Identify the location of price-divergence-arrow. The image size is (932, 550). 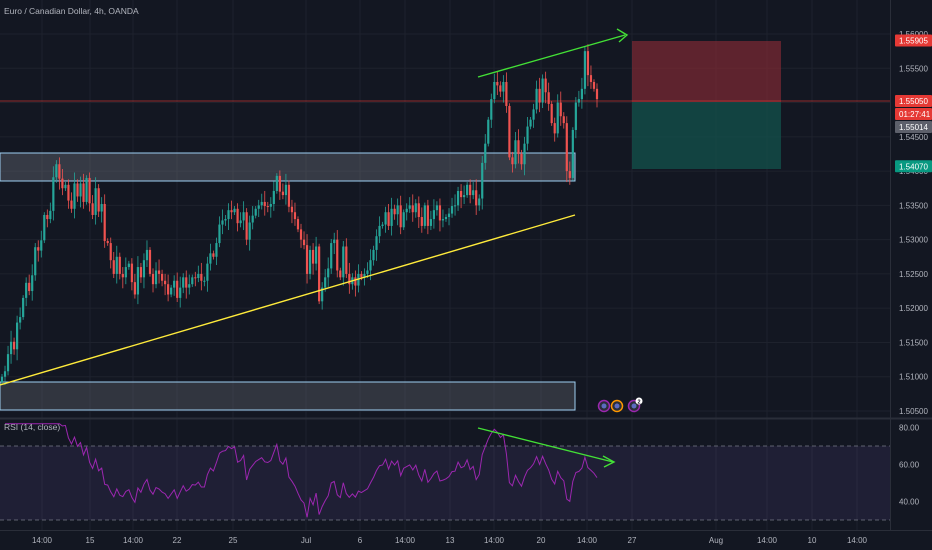
(553, 53).